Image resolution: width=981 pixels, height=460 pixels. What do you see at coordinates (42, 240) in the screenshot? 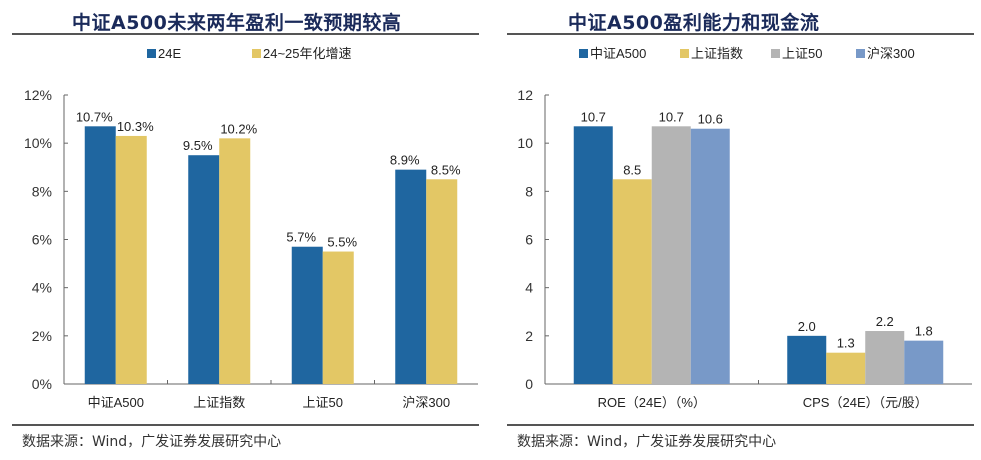
I see `y-tick-label: 6%` at bounding box center [42, 240].